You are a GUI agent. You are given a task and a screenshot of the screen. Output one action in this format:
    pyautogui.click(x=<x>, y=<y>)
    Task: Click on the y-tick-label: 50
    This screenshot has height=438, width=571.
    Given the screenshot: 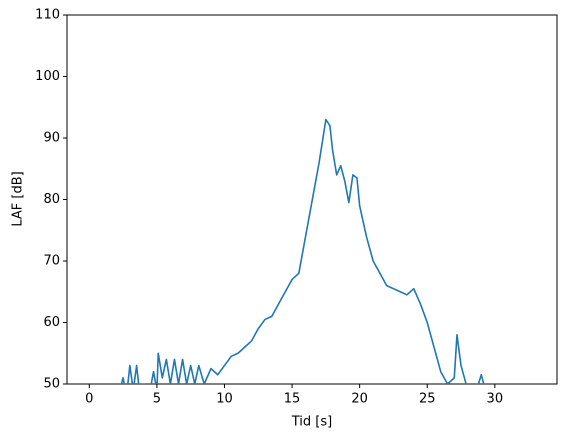 What is the action you would take?
    pyautogui.click(x=51, y=384)
    